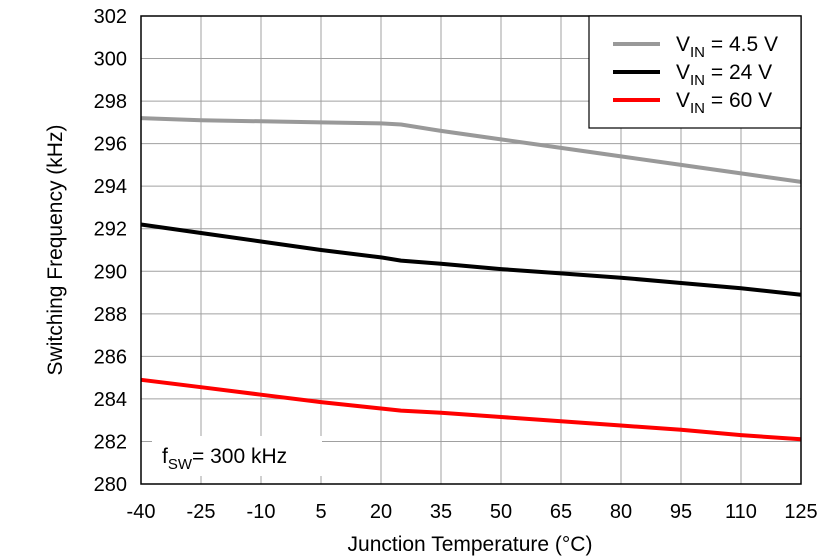  What do you see at coordinates (55, 250) in the screenshot?
I see `y-axis-label: Switching Frequency (kHz)` at bounding box center [55, 250].